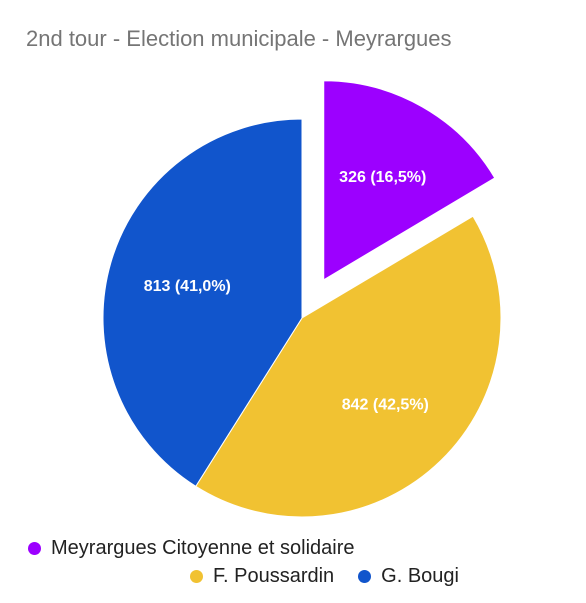 This screenshot has width=586, height=603. What do you see at coordinates (274, 576) in the screenshot?
I see `legend-label-poussardin: F. Poussardin` at bounding box center [274, 576].